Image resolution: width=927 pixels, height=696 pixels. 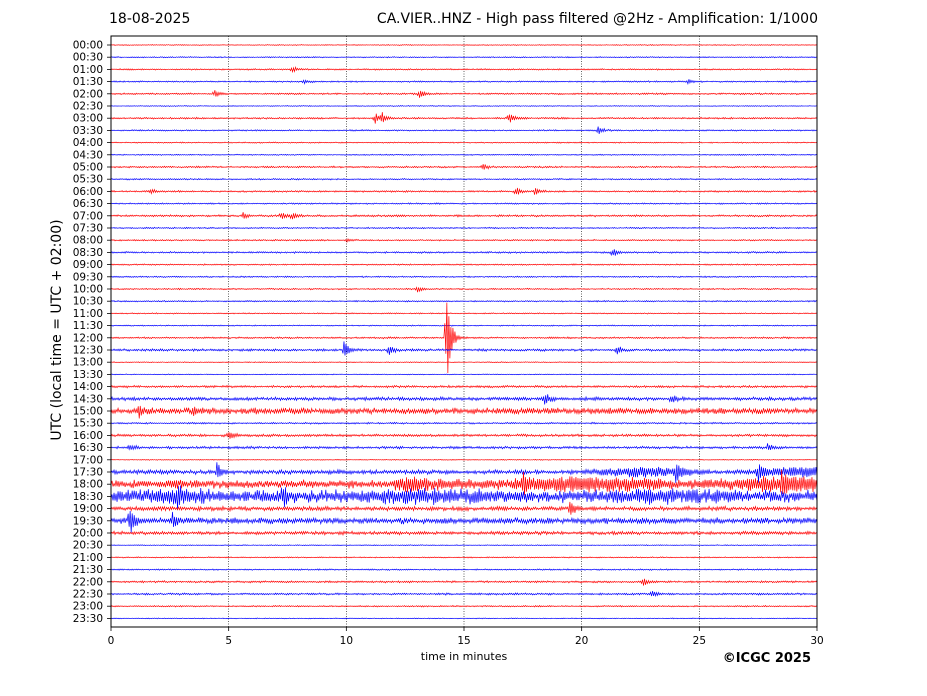 What do you see at coordinates (464, 348) in the screenshot?
I see `trace-12:30` at bounding box center [464, 348].